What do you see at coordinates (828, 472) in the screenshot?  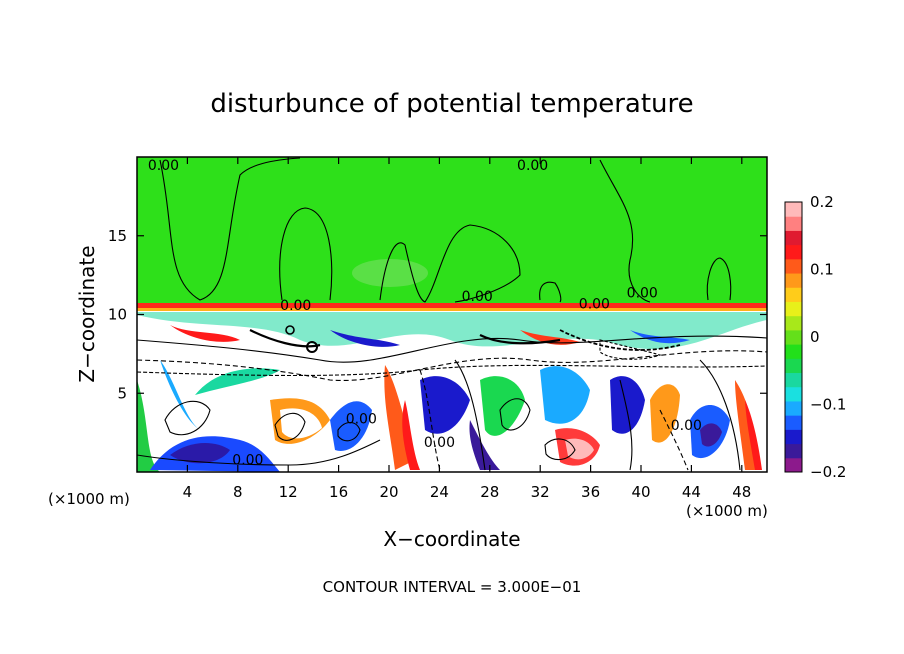 I see `colorbar-tick-label: −0.2` at bounding box center [828, 472].